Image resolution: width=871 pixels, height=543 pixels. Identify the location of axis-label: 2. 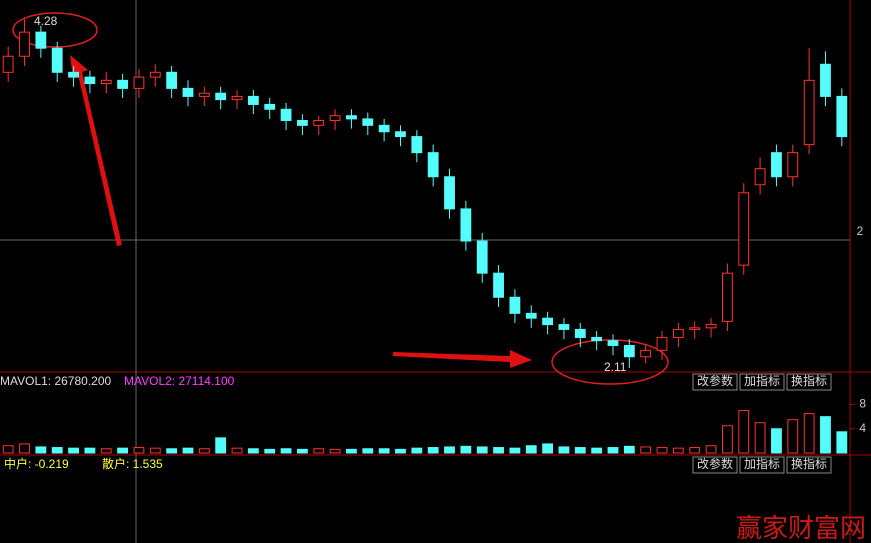
(860, 231).